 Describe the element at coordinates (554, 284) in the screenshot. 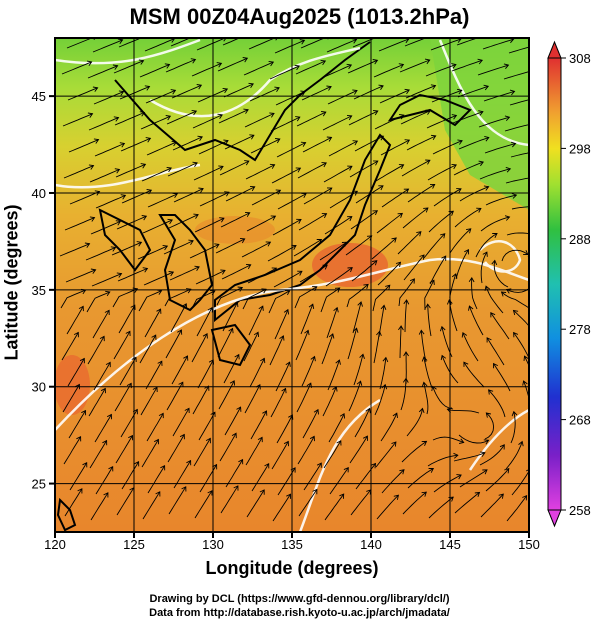

I see `colorbar-scale` at that location.